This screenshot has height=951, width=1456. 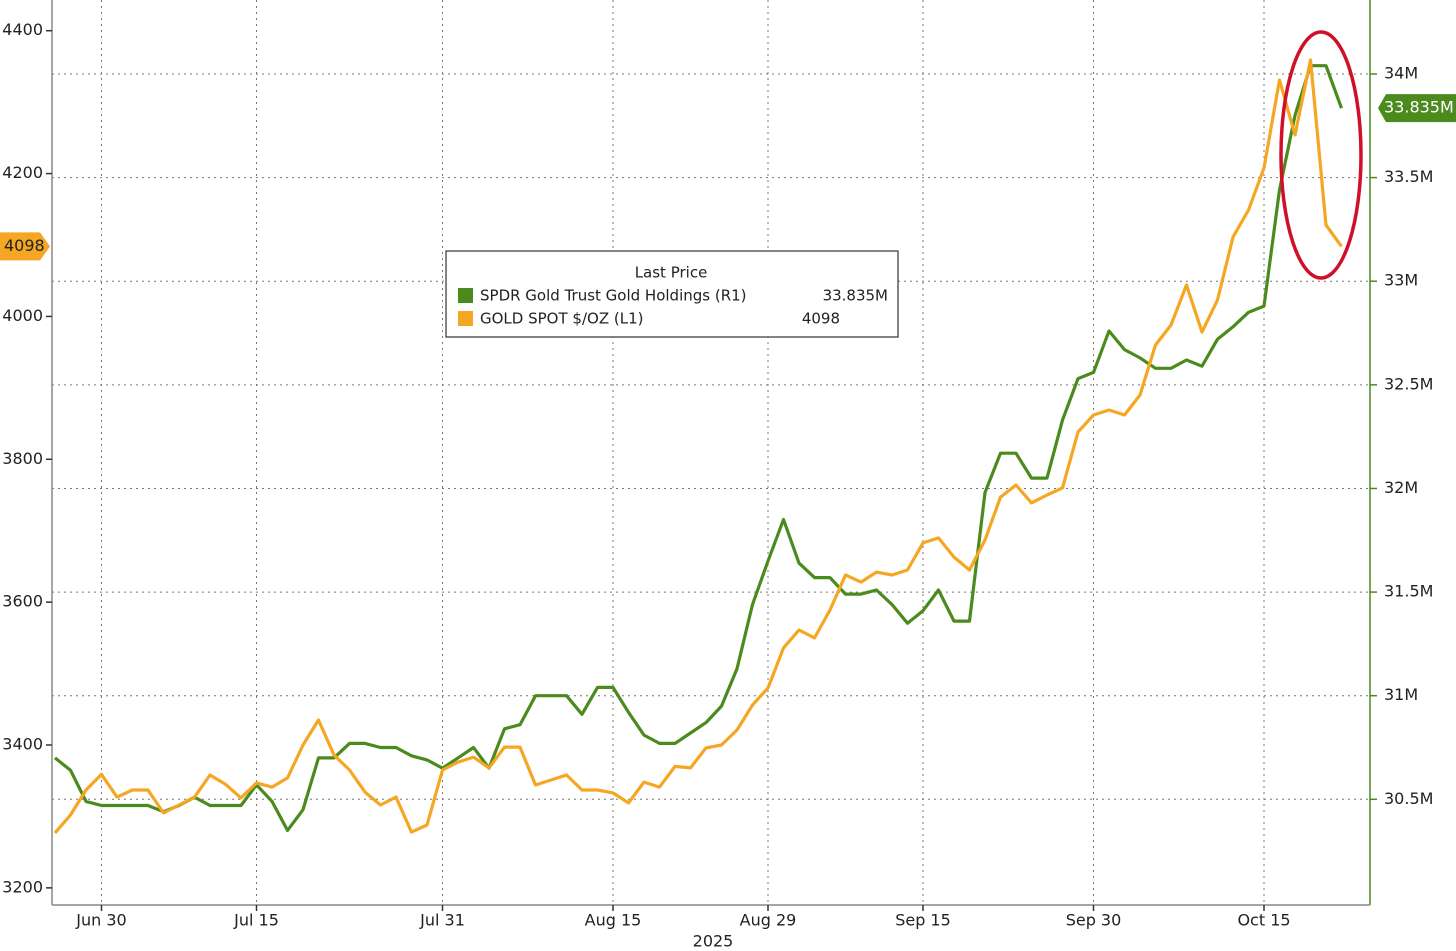 I want to click on legend-box, so click(x=672, y=294).